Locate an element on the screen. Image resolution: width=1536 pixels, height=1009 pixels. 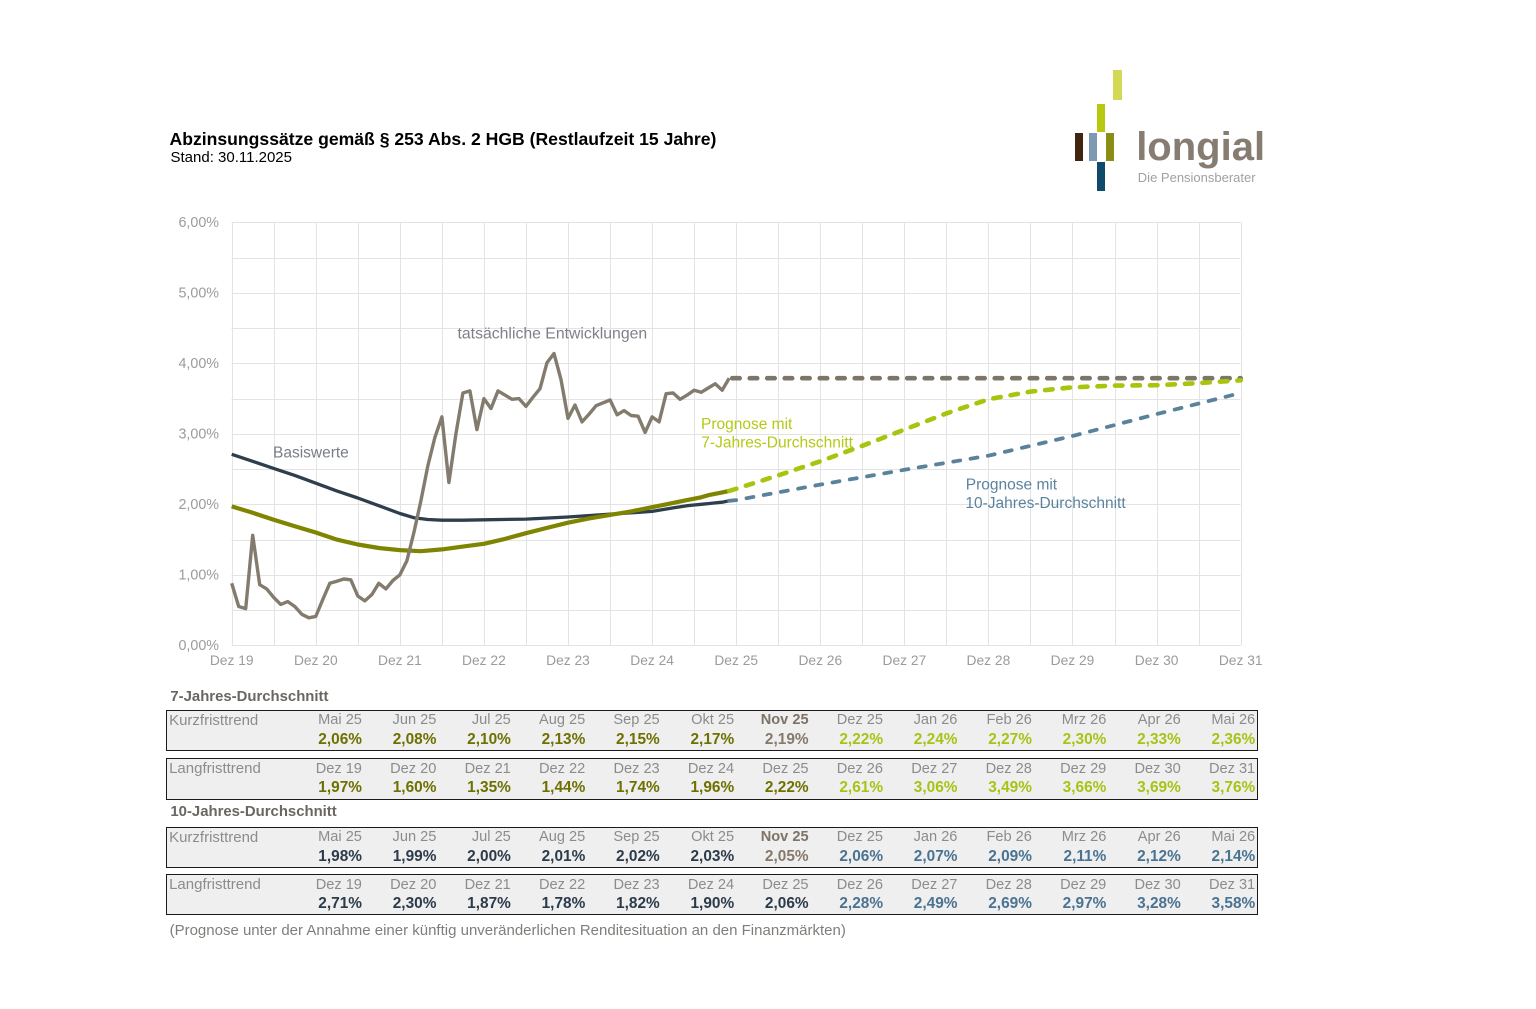
svg-text: Dez 19 is located at coordinates (232, 660).